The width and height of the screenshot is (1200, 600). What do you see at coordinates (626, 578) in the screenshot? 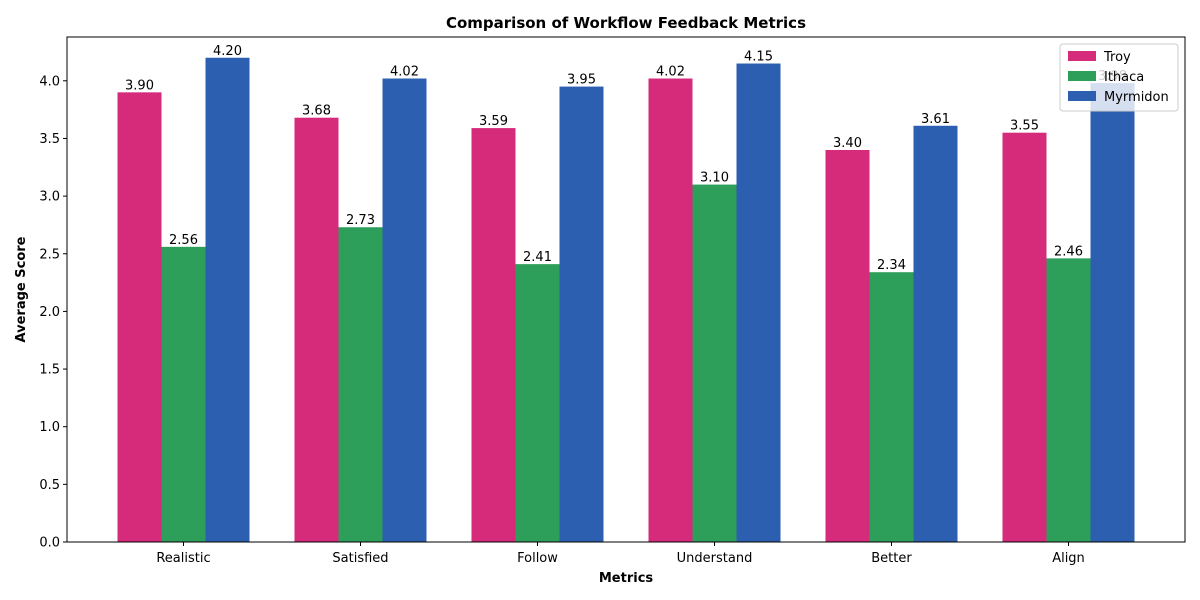
I see `x-axis-label: Metrics` at bounding box center [626, 578].